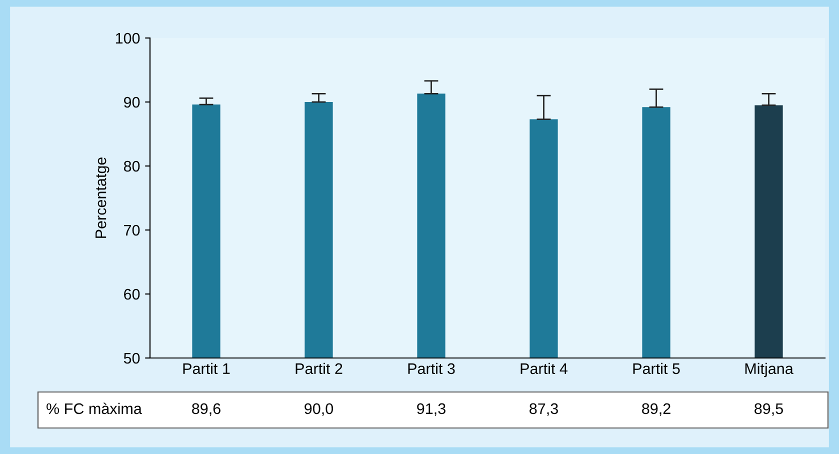  Describe the element at coordinates (431, 368) in the screenshot. I see `x-tick-label: Partit 3` at that location.